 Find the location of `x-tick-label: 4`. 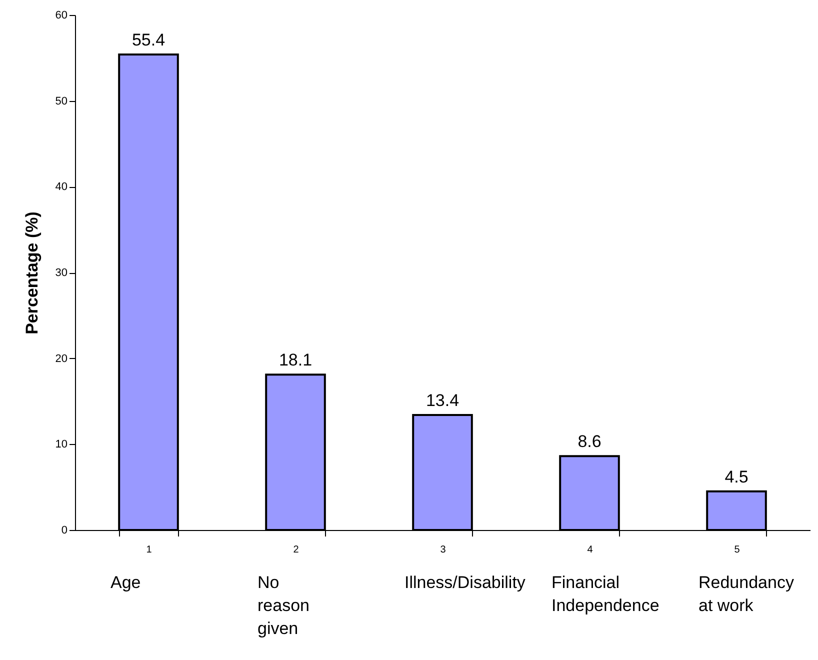

x-tick-label: 4 is located at coordinates (590, 550).